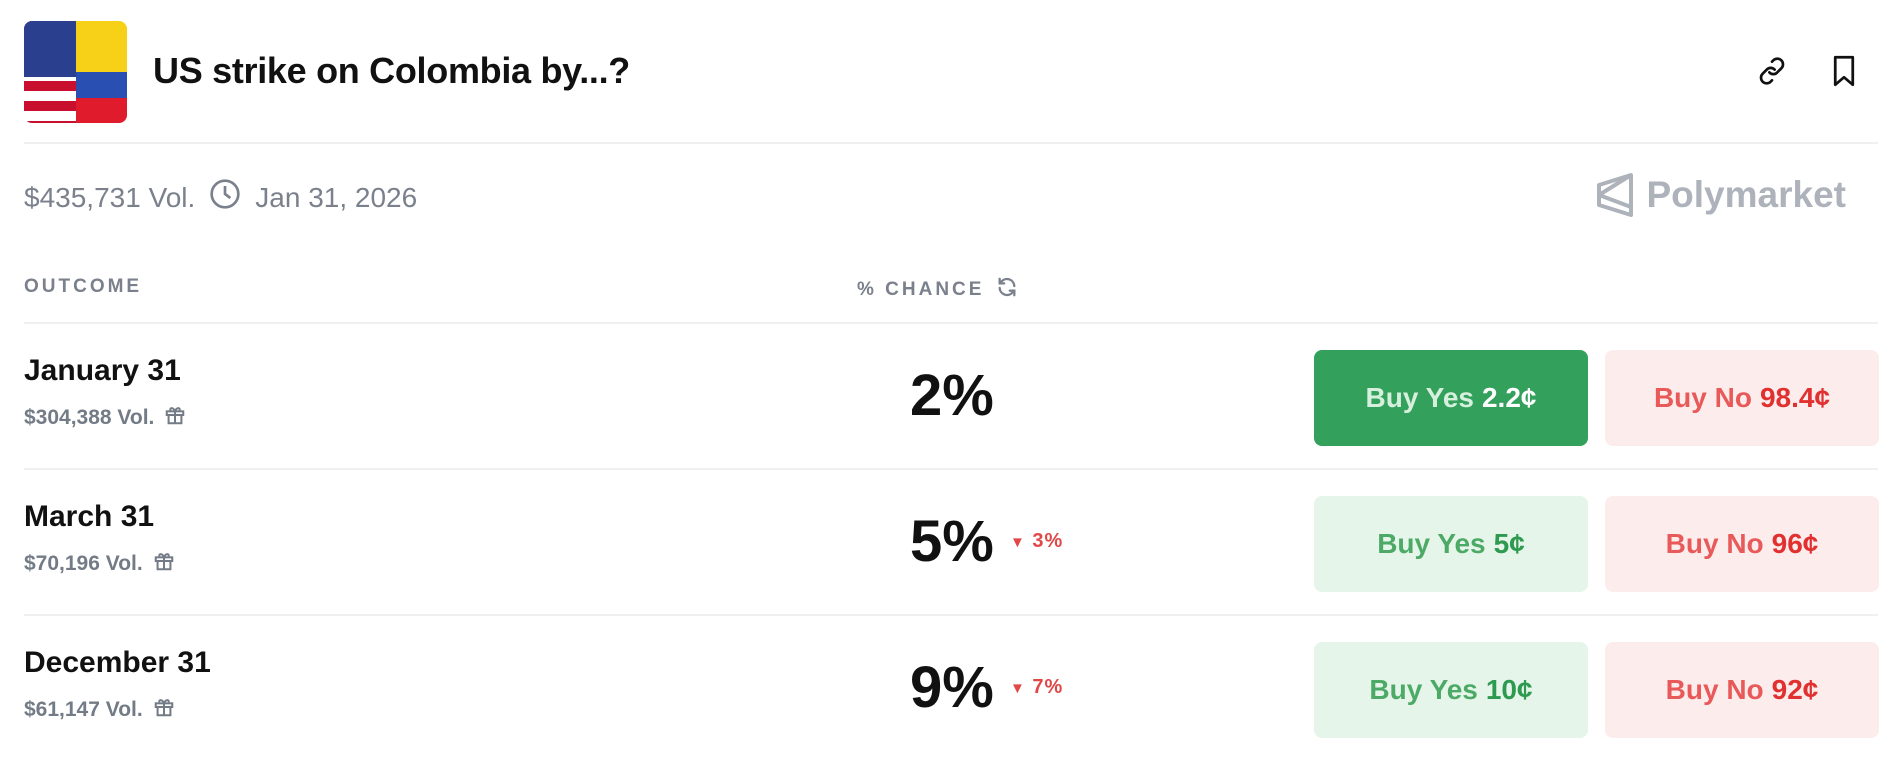 Image resolution: width=1898 pixels, height=772 pixels. I want to click on outcome-volume: $70,196 Vol., so click(99, 564).